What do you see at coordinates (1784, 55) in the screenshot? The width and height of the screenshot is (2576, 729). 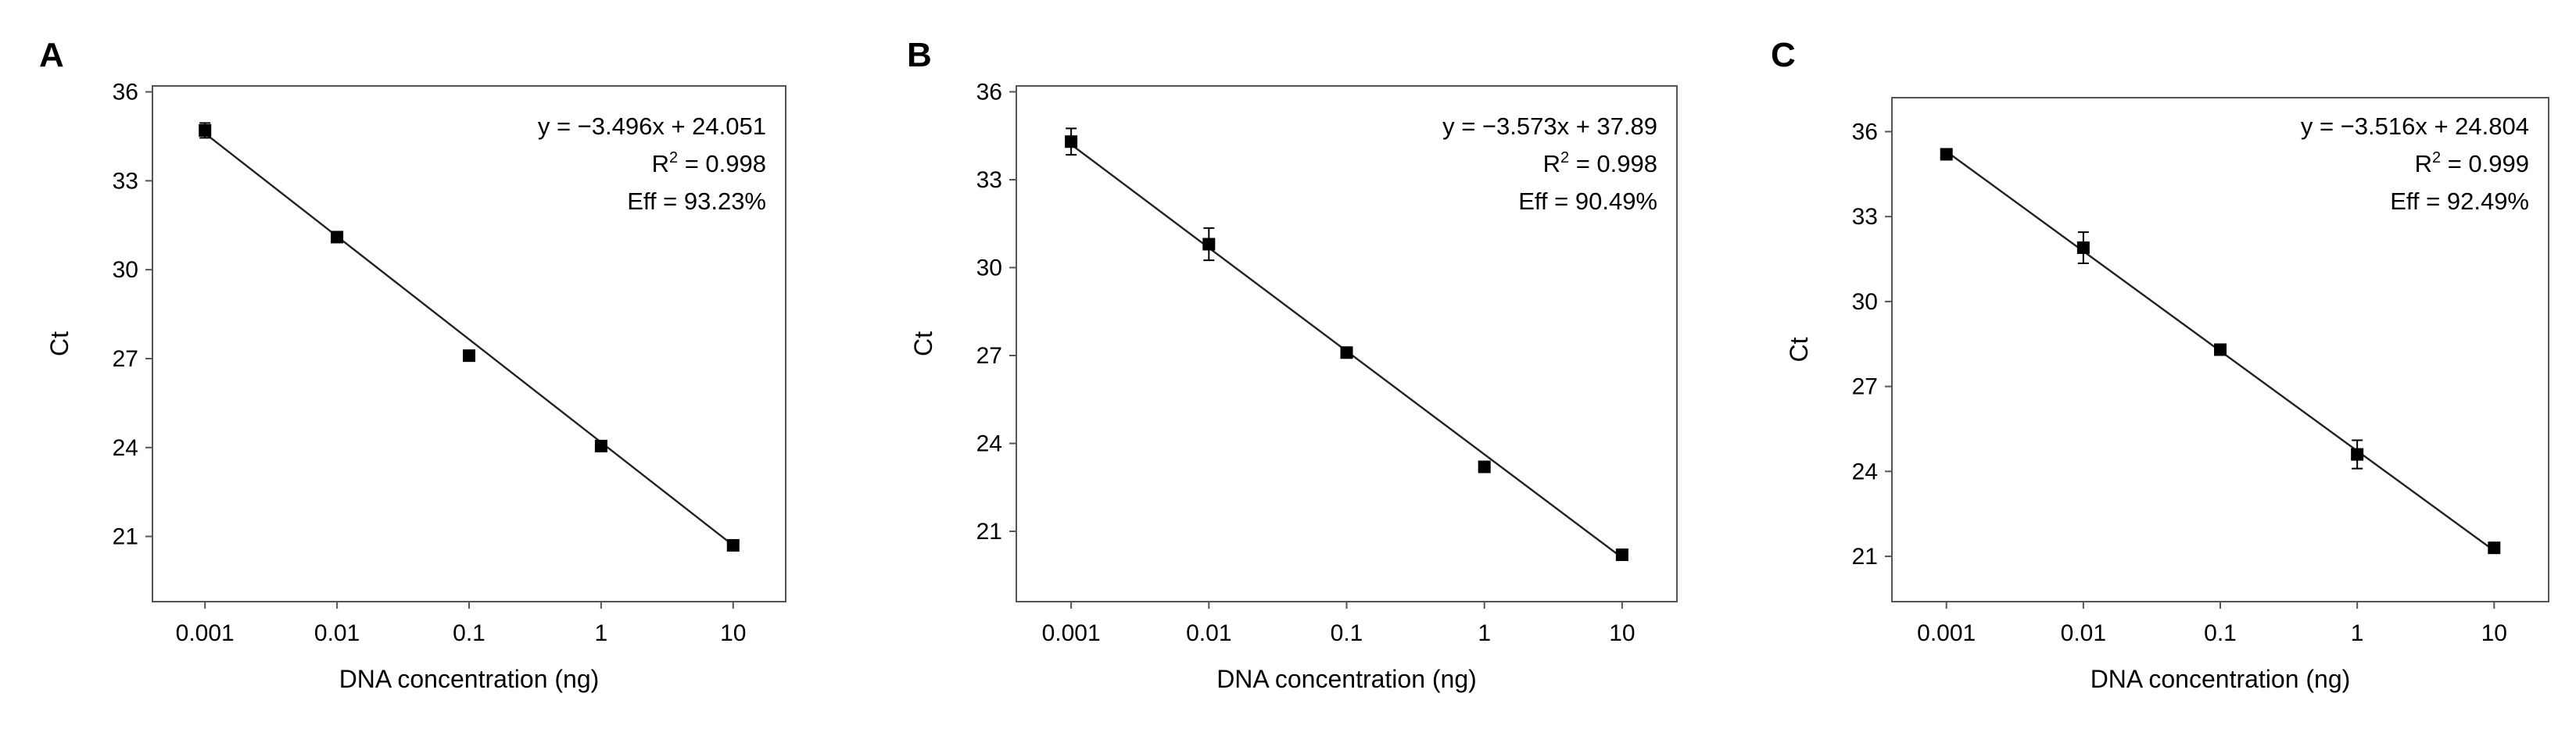 I see `panel-letter: C` at bounding box center [1784, 55].